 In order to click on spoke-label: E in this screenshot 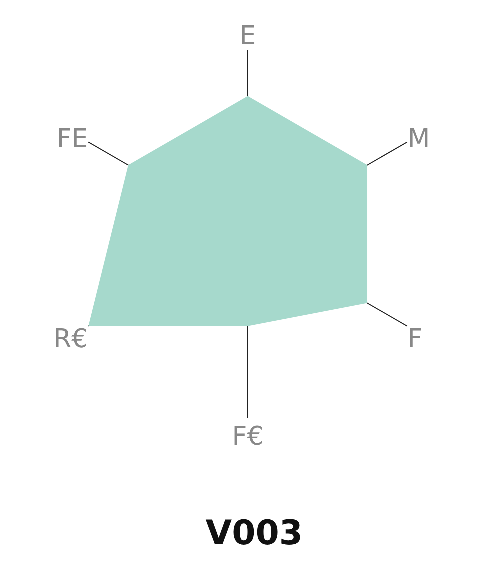, I will do `click(248, 37)`.